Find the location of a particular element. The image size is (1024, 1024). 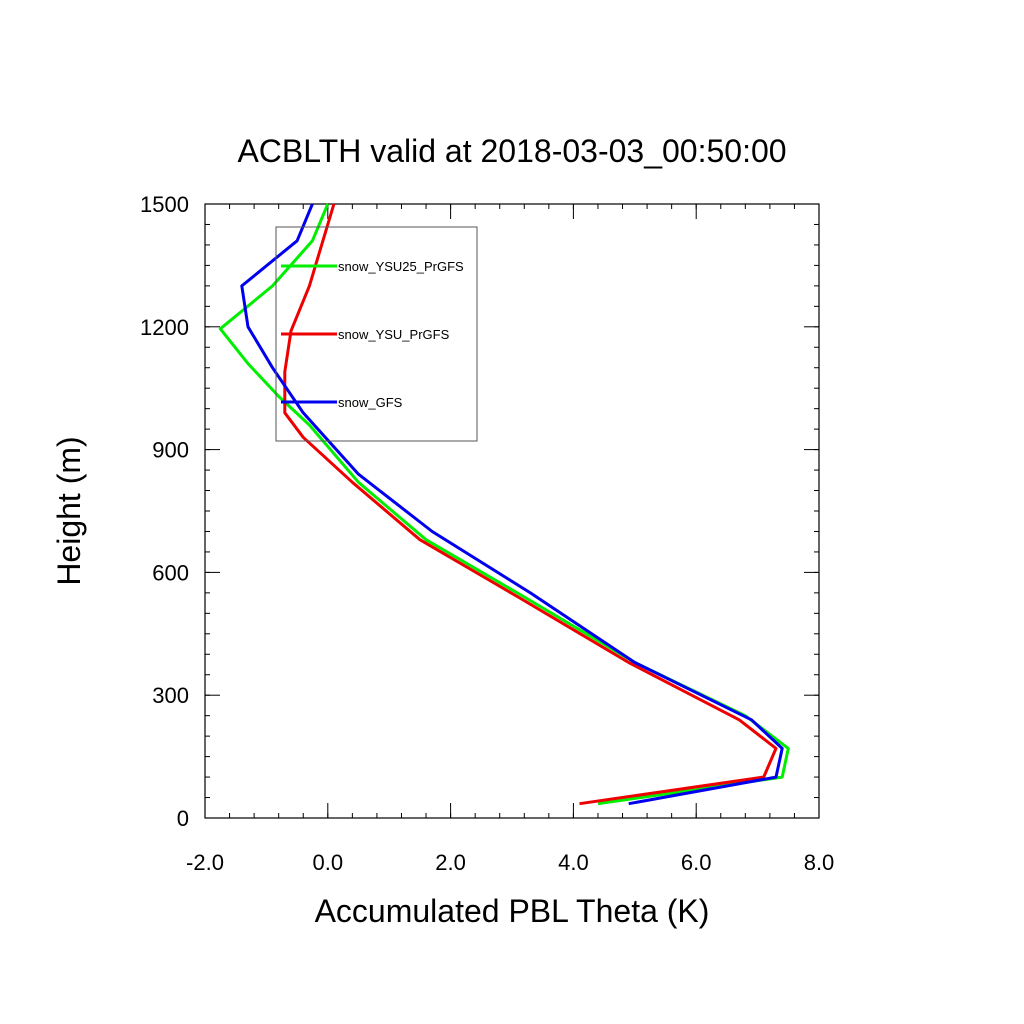

legend-box is located at coordinates (376, 334).